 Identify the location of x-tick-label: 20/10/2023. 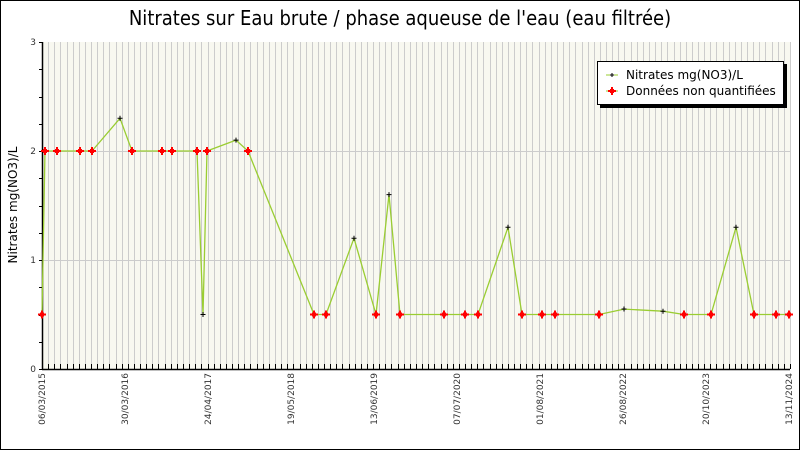
(707, 399).